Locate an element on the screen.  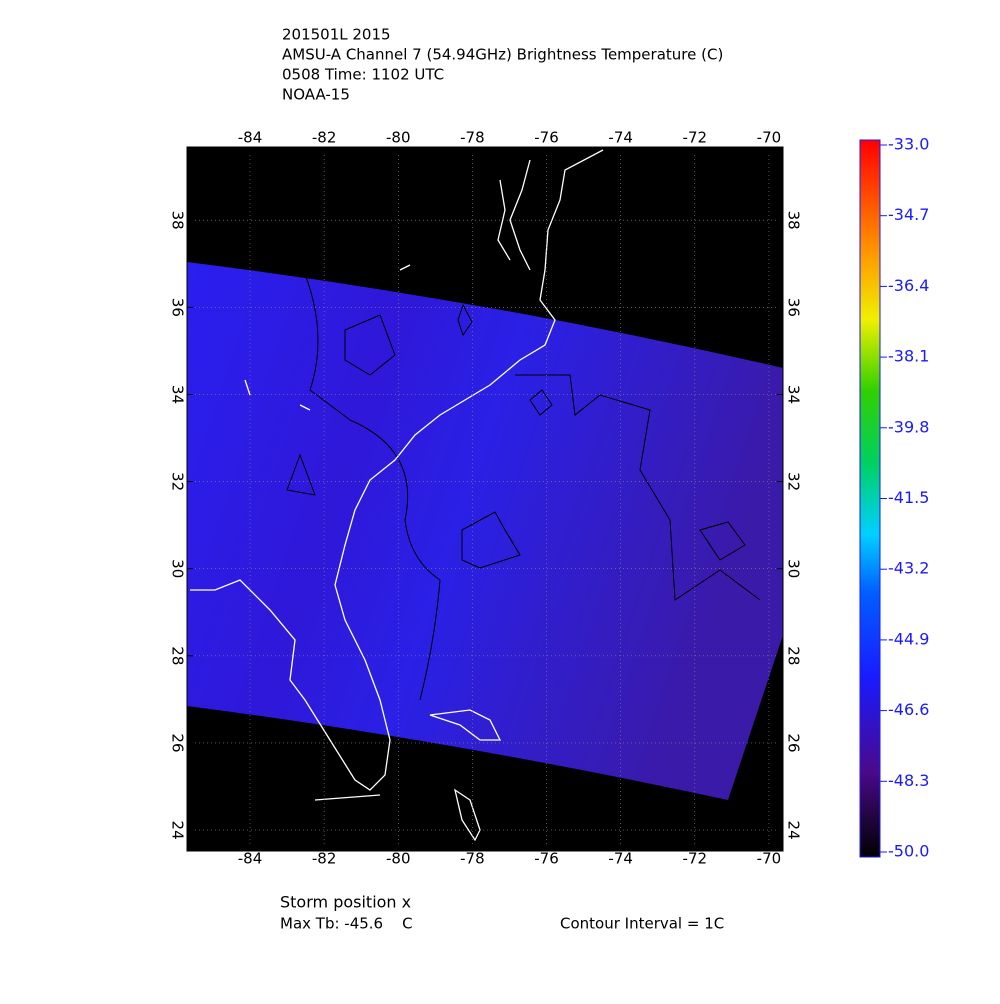
colorbar-tick-label: -38.1 is located at coordinates (908, 356).